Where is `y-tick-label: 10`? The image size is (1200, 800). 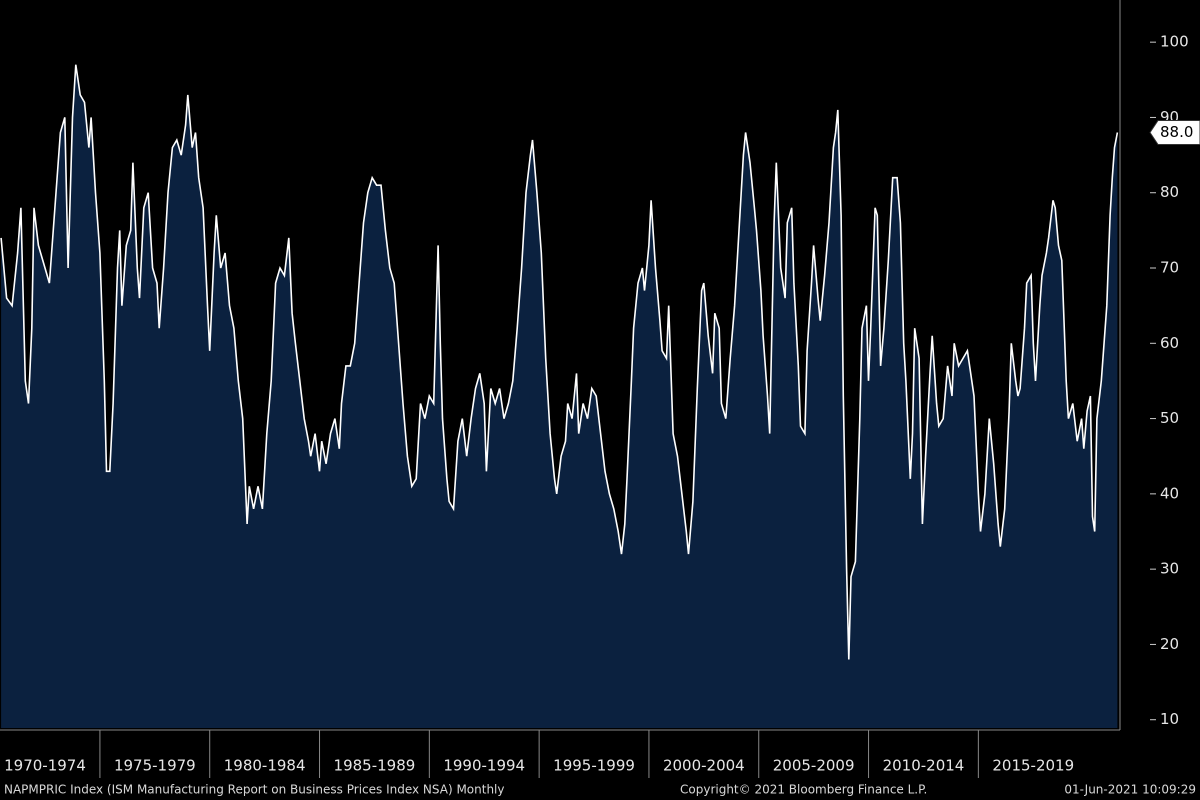
y-tick-label: 10 is located at coordinates (1169, 719).